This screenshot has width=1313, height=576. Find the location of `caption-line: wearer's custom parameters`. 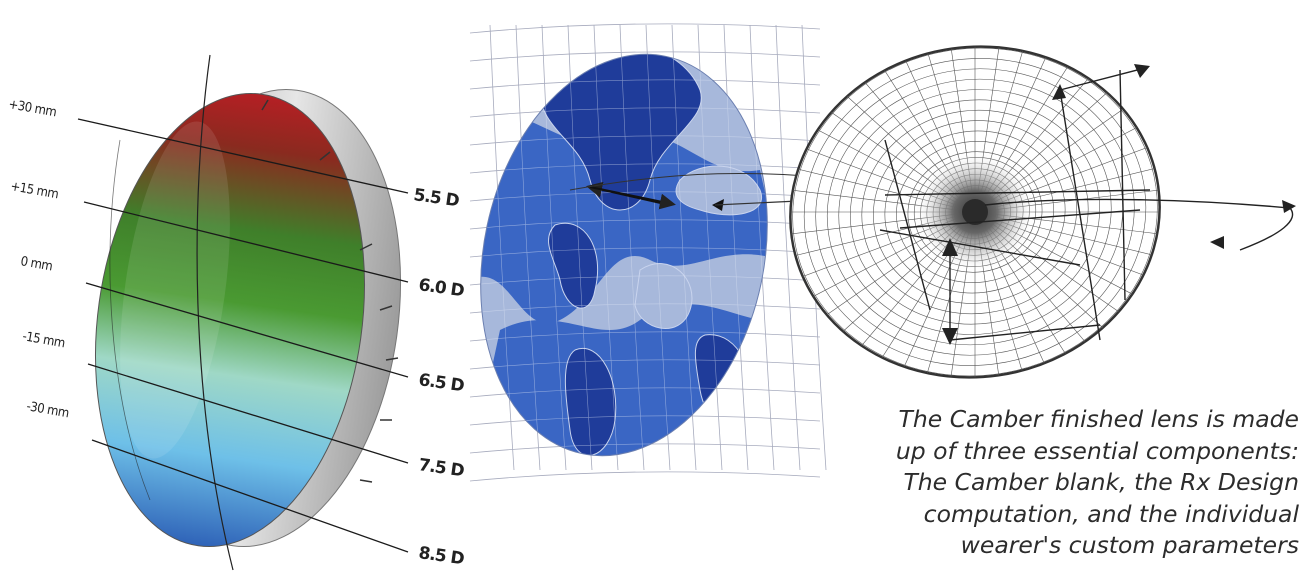

caption-line: wearer's custom parameters is located at coordinates (1129, 545).